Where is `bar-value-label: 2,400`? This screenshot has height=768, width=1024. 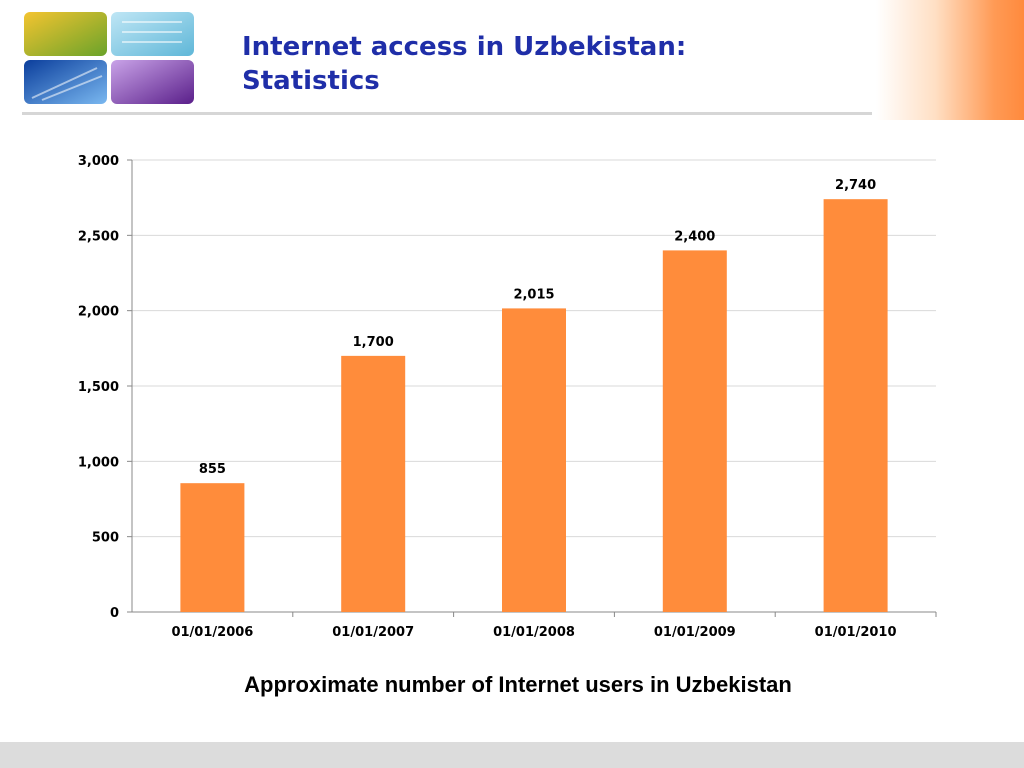 bar-value-label: 2,400 is located at coordinates (694, 236).